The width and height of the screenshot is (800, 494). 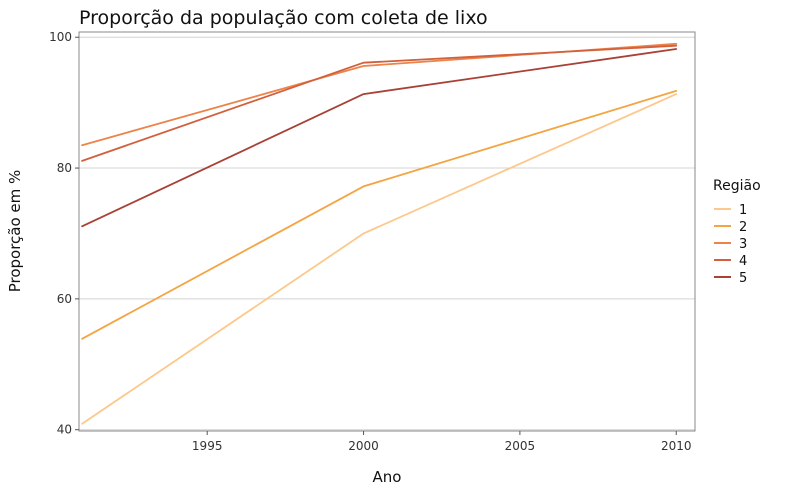 What do you see at coordinates (64, 299) in the screenshot?
I see `y-tick-label: 60` at bounding box center [64, 299].